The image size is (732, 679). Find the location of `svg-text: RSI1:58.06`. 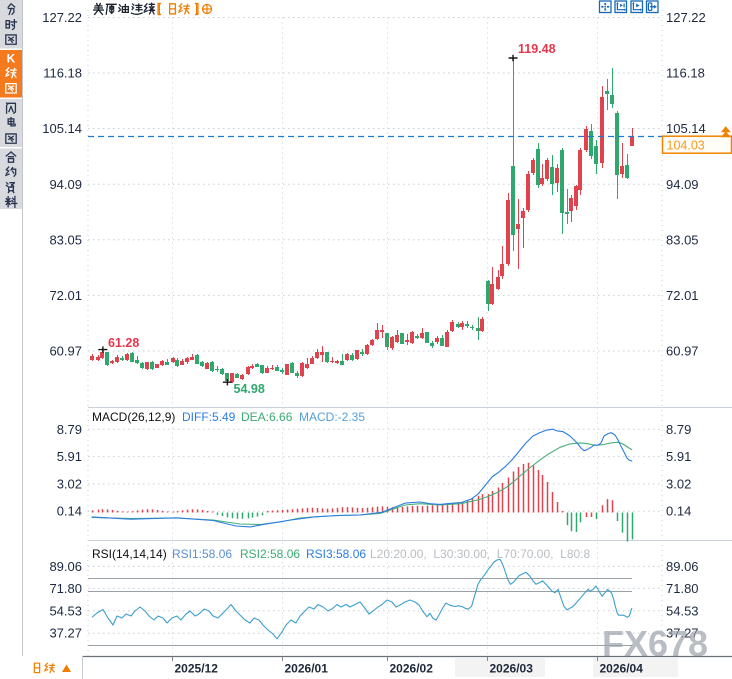

svg-text: RSI1:58.06 is located at coordinates (202, 554).